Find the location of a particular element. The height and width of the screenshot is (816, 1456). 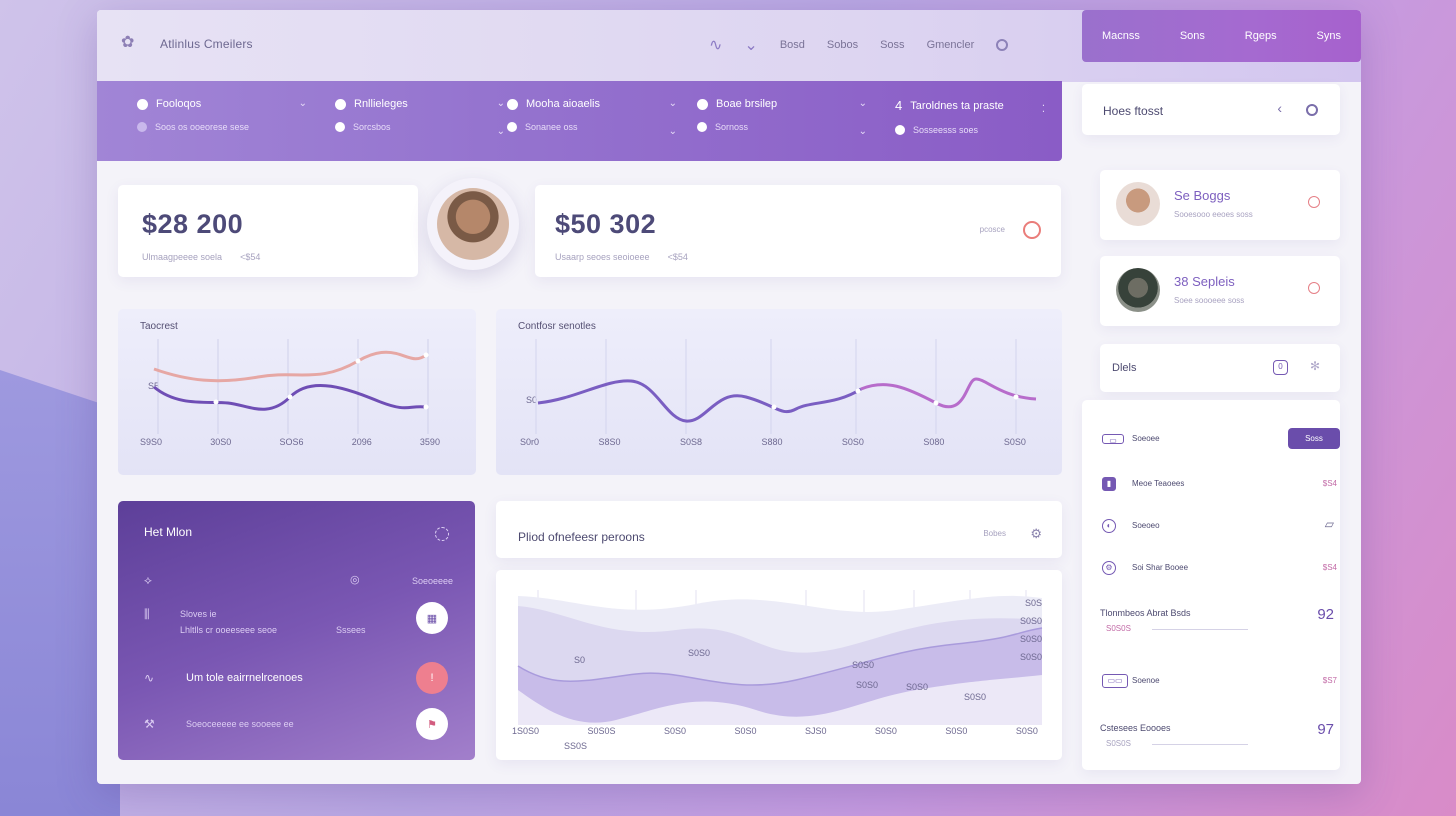

filter-label: Rnllieleges is located at coordinates (381, 104).